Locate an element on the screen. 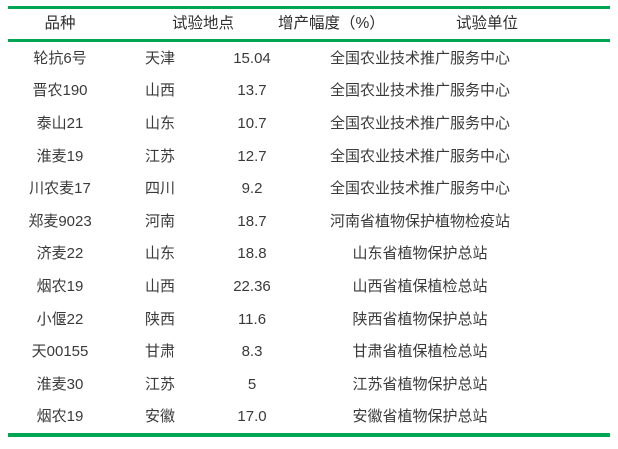  table-row: 烟农19 安徽 17.0 安徽省植物保护总站 is located at coordinates (309, 417).